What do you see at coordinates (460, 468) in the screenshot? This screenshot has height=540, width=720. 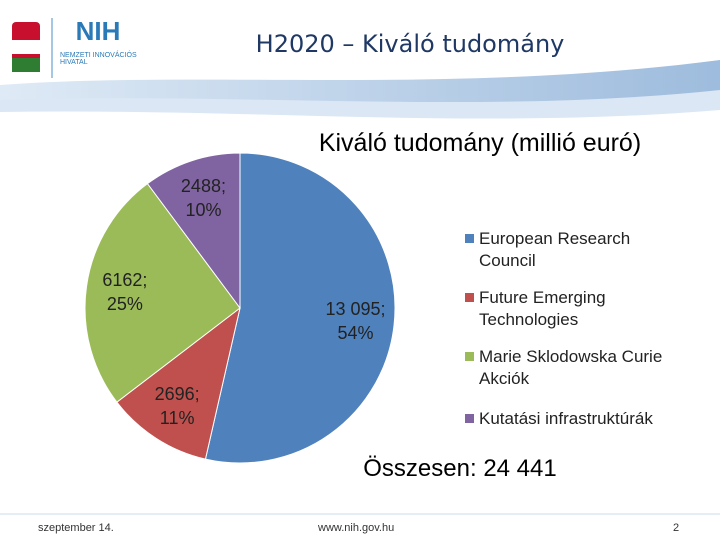 I see `total: Összesen: 24 441` at bounding box center [460, 468].